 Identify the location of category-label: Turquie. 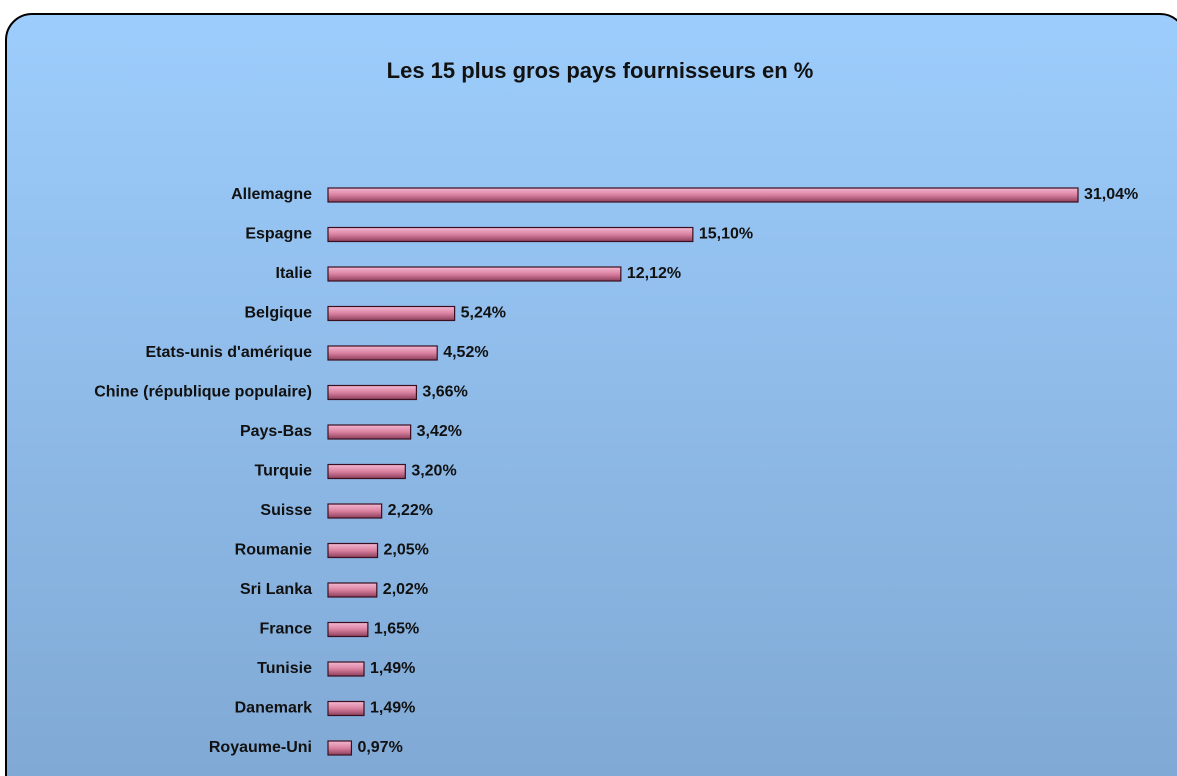
(284, 471).